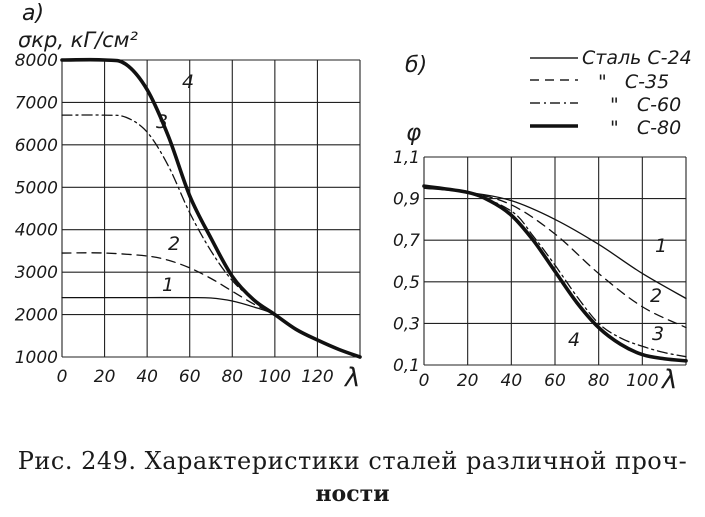  What do you see at coordinates (174, 244) in the screenshot?
I see `panel-a-series-2-label: 2` at bounding box center [174, 244].